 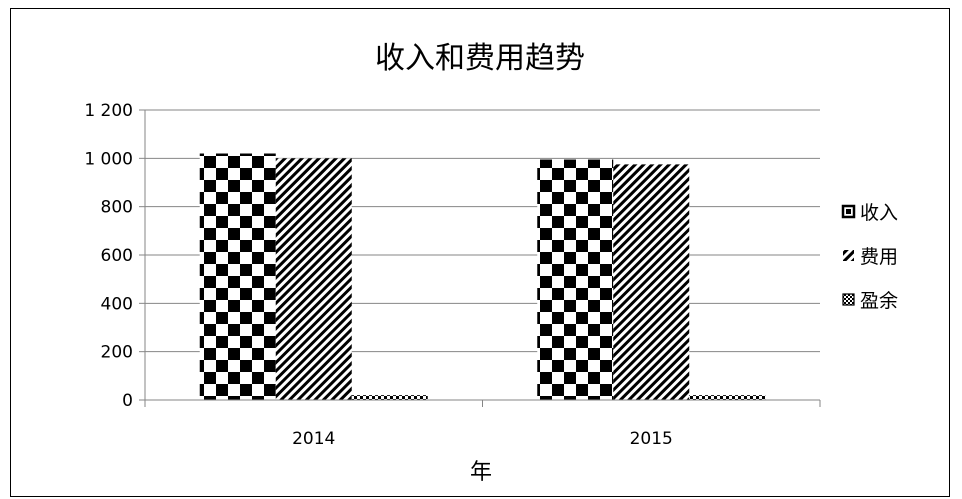 I want to click on y-tick-label: 800, so click(x=117, y=208).